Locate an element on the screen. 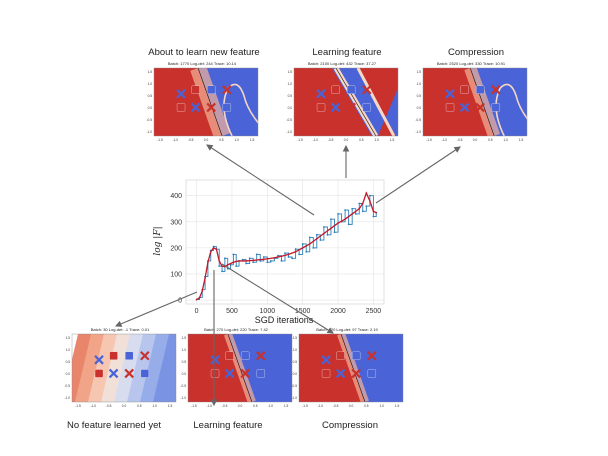 The height and width of the screenshot is (456, 608). caption-bottom-3: Compression is located at coordinates (350, 425).